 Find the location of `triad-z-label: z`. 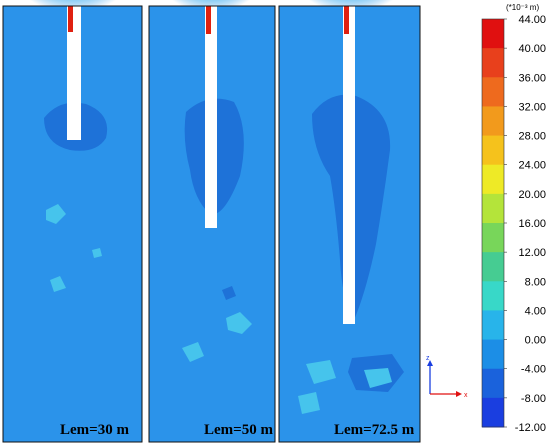

triad-z-label: z is located at coordinates (428, 358).